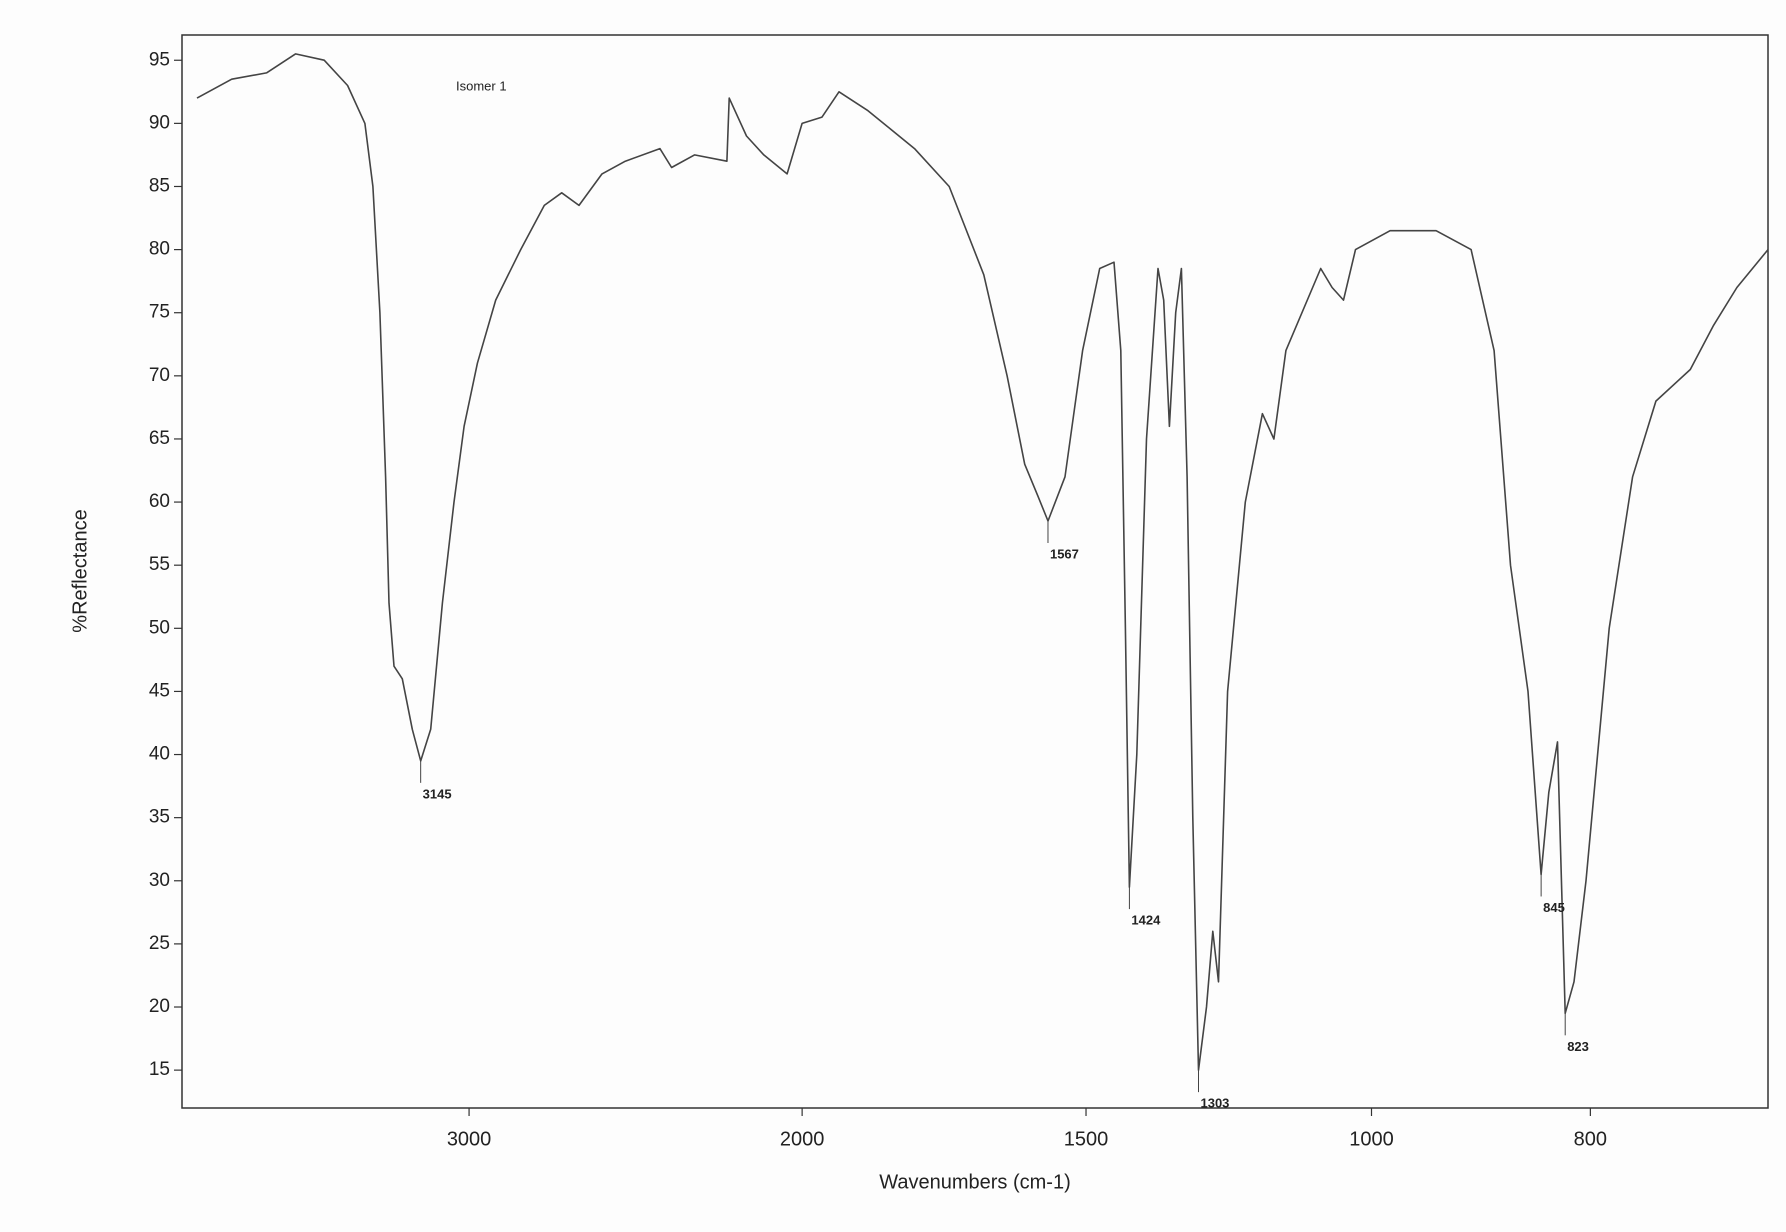 This screenshot has height=1232, width=1786. What do you see at coordinates (1578, 1046) in the screenshot?
I see `peak-label: 823` at bounding box center [1578, 1046].